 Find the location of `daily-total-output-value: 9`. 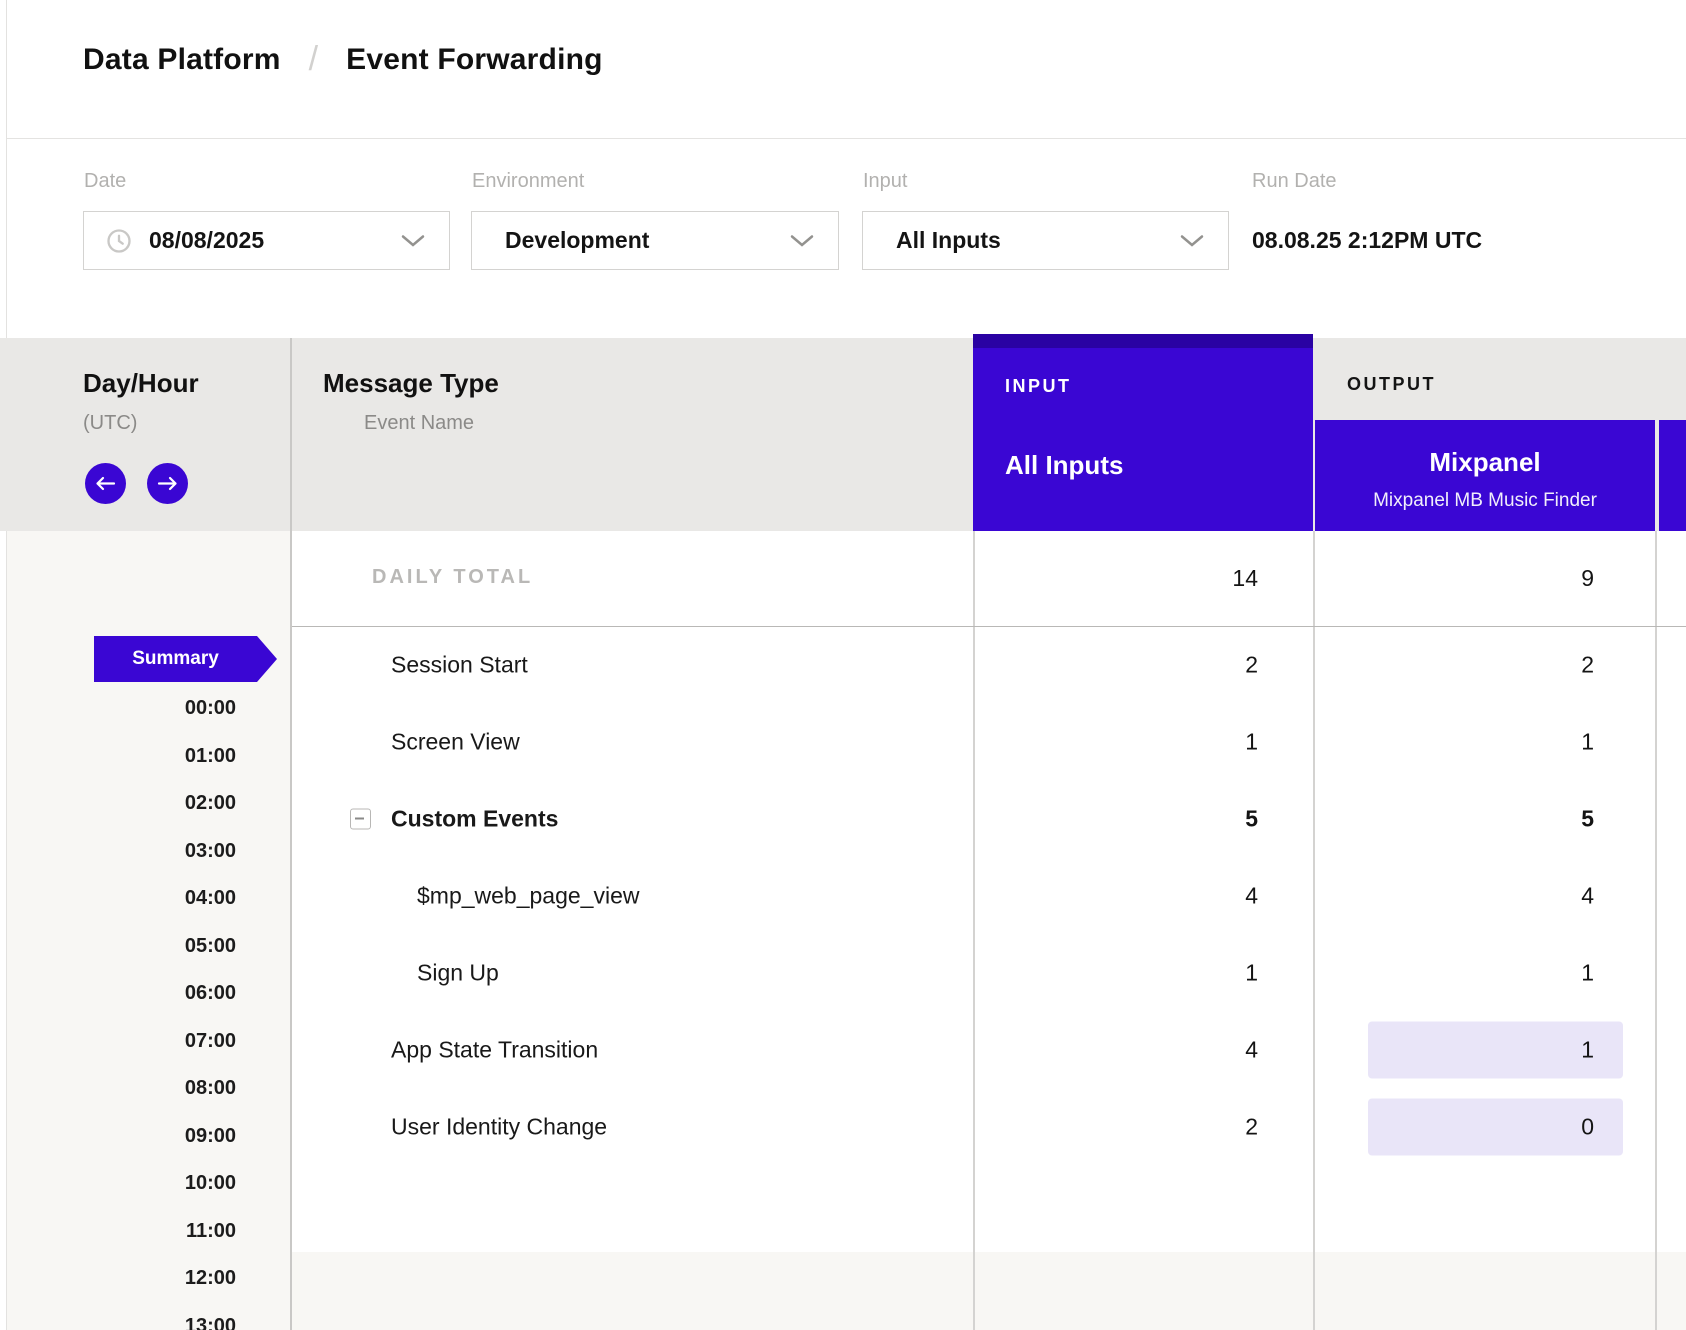

daily-total-output-value: 9 is located at coordinates (1587, 578).